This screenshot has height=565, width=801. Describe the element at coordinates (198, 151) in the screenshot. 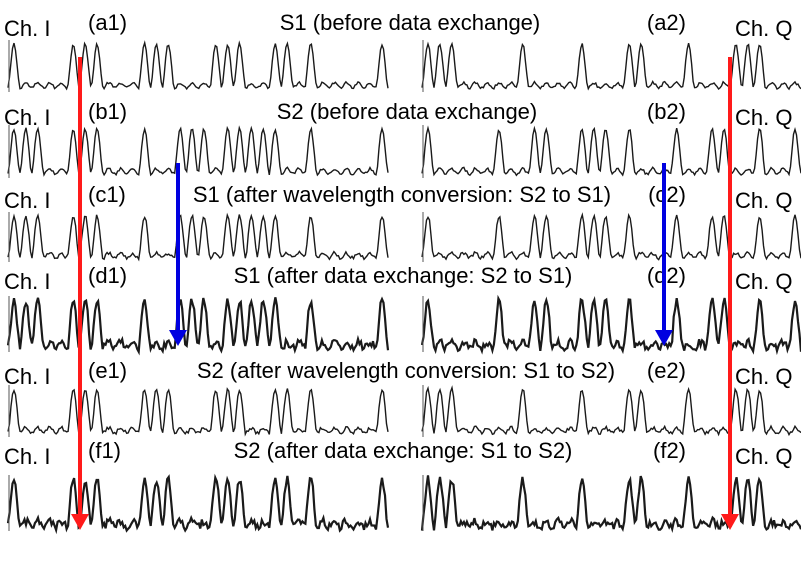

I see `waveform-row1-ch-i` at that location.